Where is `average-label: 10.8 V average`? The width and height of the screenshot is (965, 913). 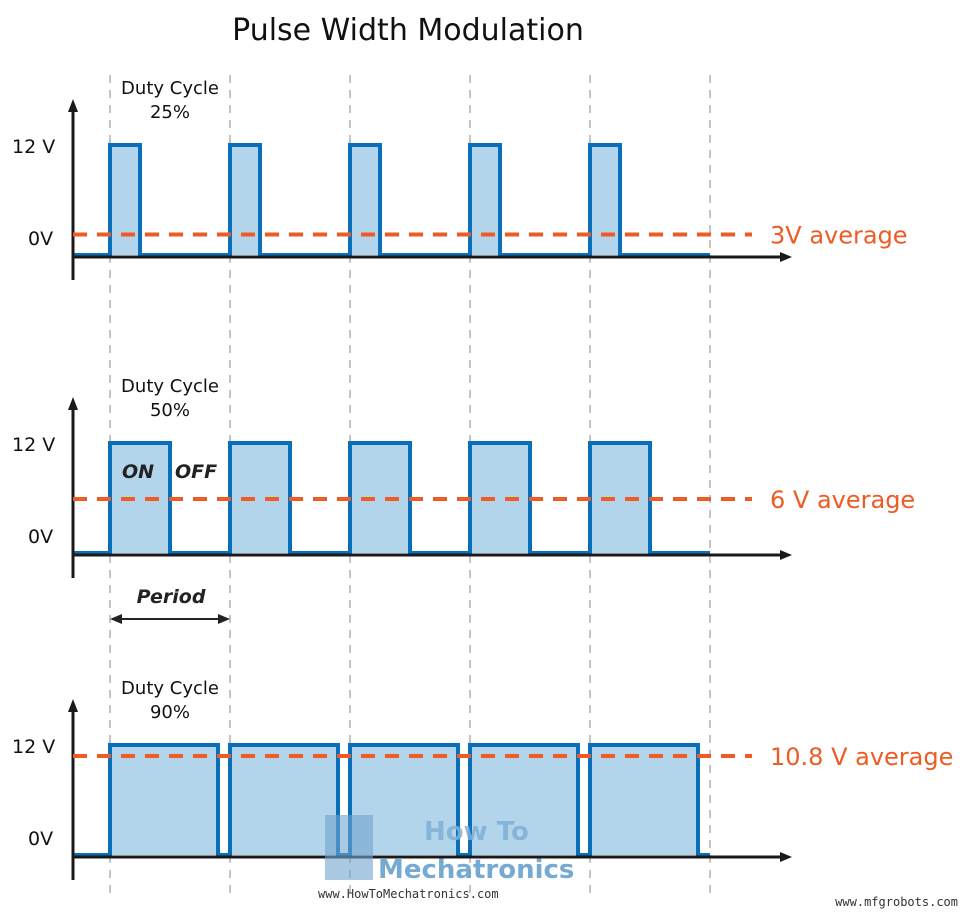 average-label: 10.8 V average is located at coordinates (861, 757).